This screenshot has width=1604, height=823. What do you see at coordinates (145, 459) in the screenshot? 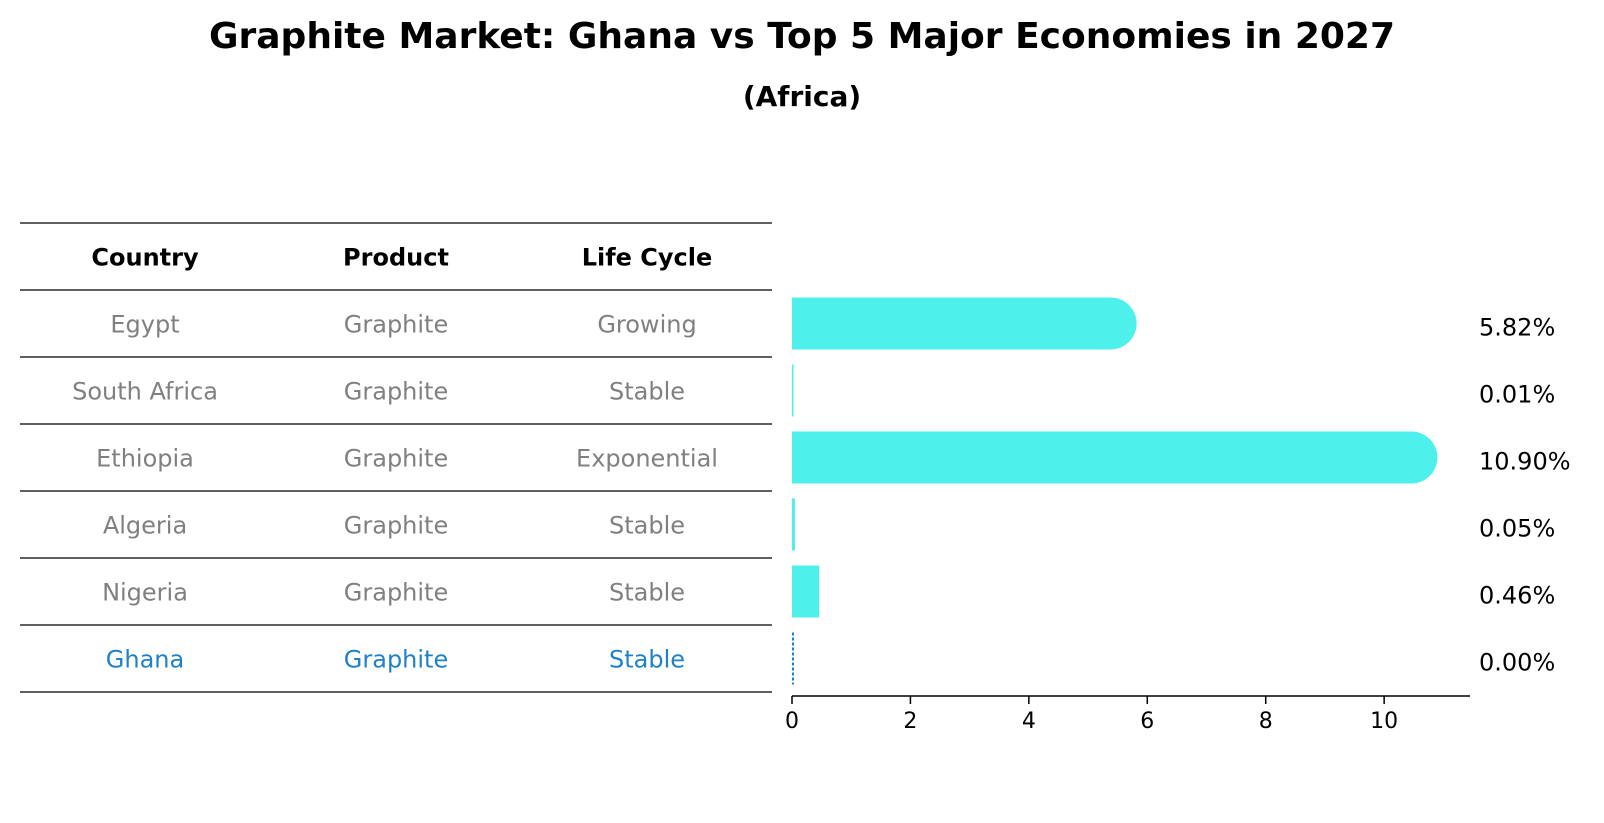
I see `table-cell-country: Ethiopia` at bounding box center [145, 459].